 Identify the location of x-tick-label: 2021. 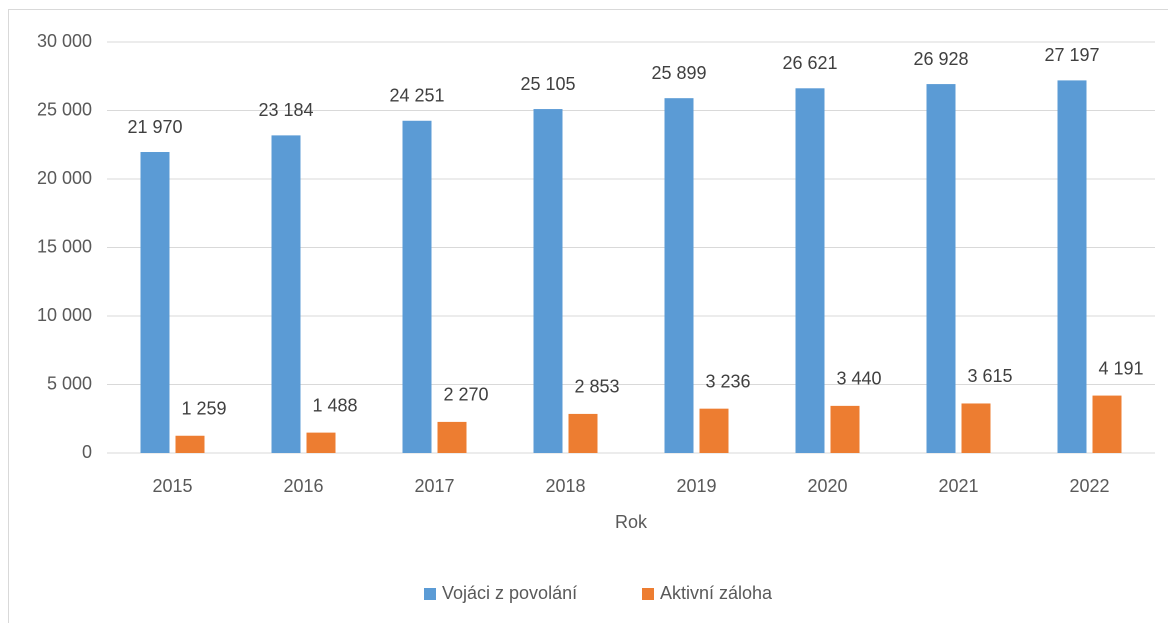
(958, 486).